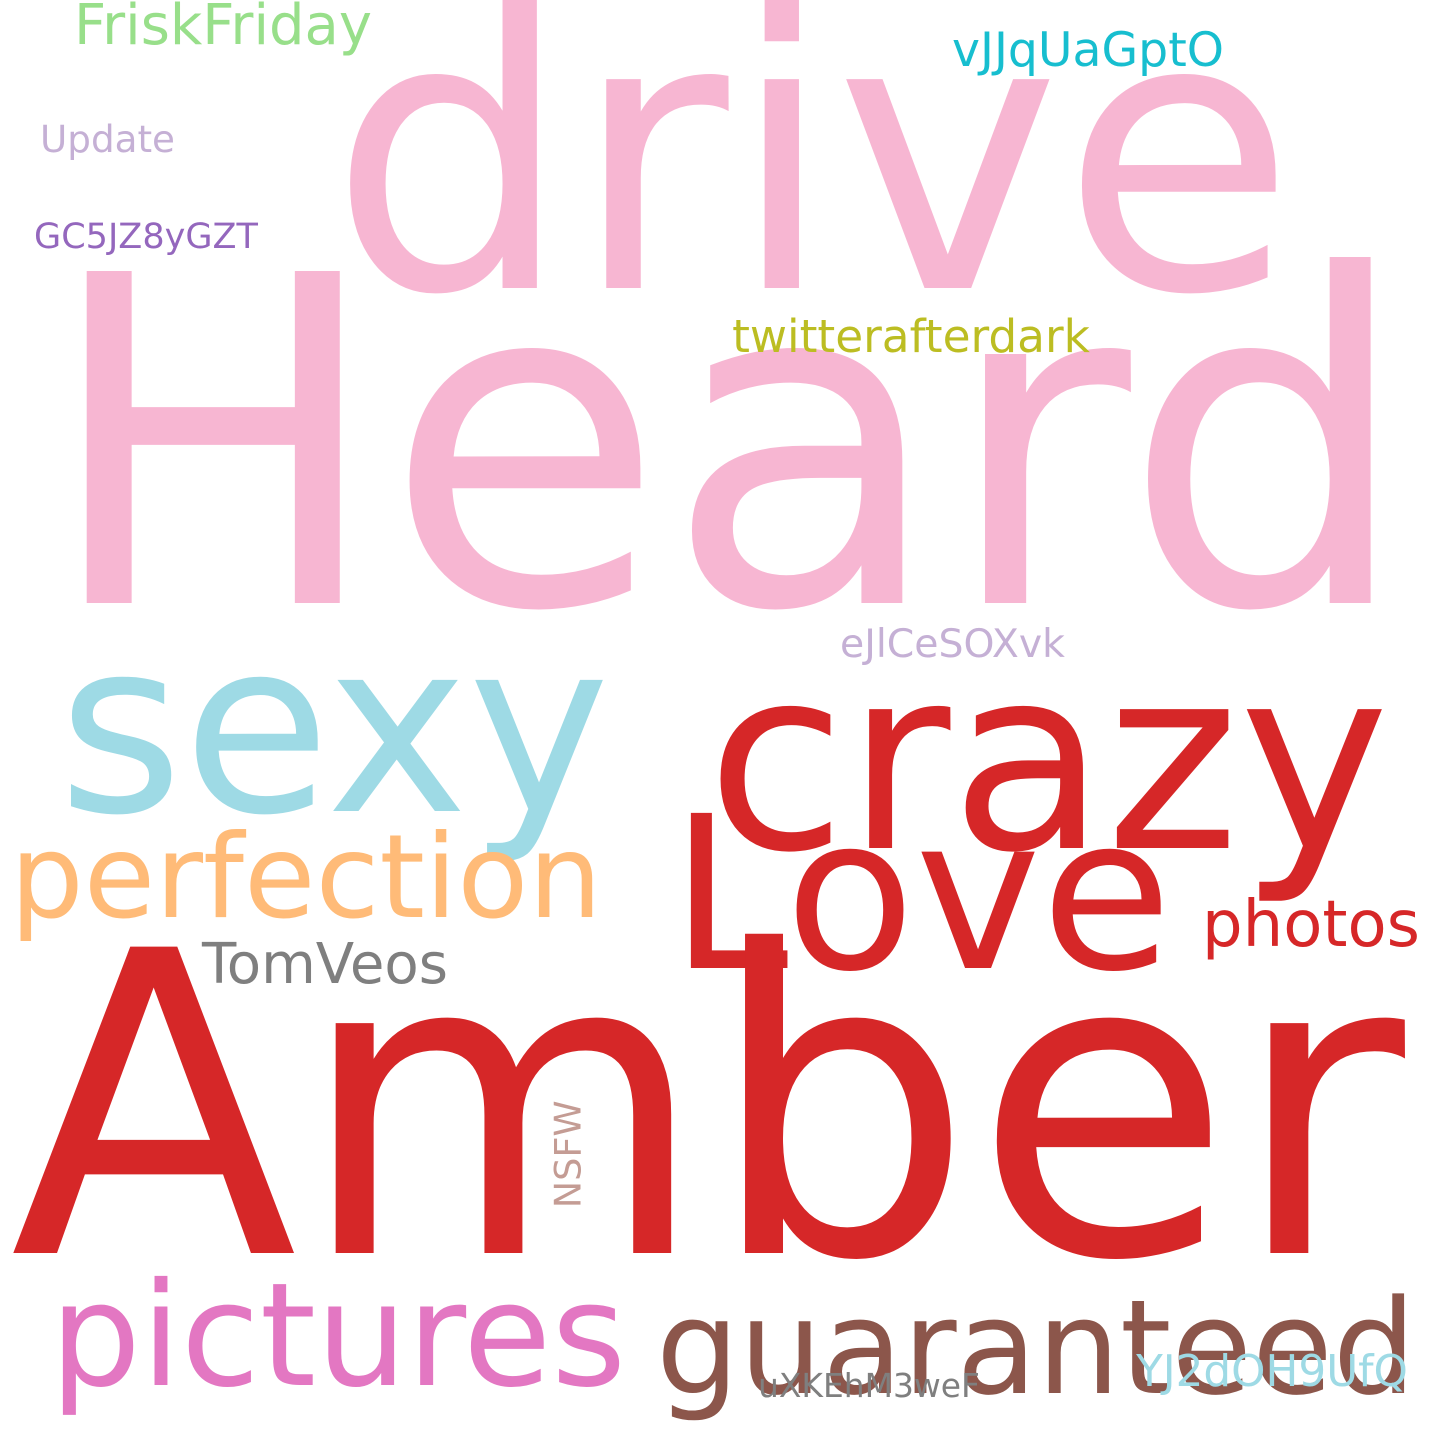 Image resolution: width=1440 pixels, height=1440 pixels. What do you see at coordinates (869, 1385) in the screenshot?
I see `word-uxkehm3wef: uXKEhM3weF` at bounding box center [869, 1385].